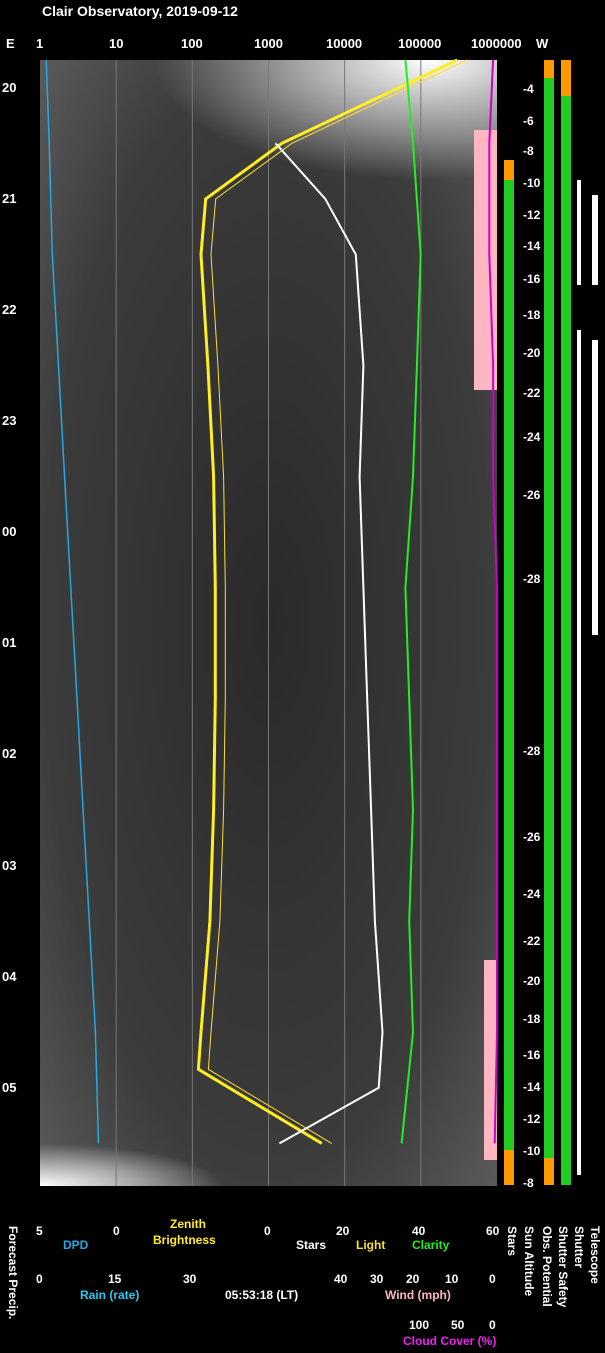 The height and width of the screenshot is (1353, 605). What do you see at coordinates (13, 1273) in the screenshot?
I see `forecast-precip-label: Forecast Precip.` at bounding box center [13, 1273].